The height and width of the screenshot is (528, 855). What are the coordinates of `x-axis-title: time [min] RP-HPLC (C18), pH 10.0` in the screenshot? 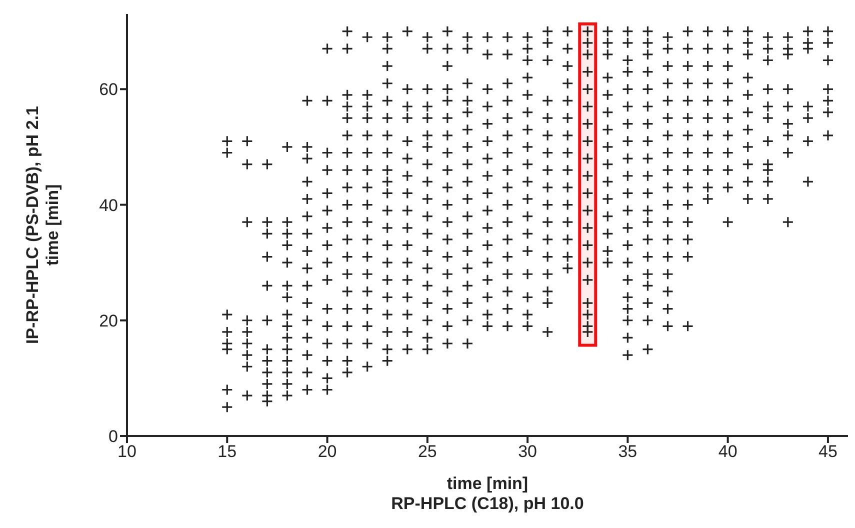 It's located at (487, 493).